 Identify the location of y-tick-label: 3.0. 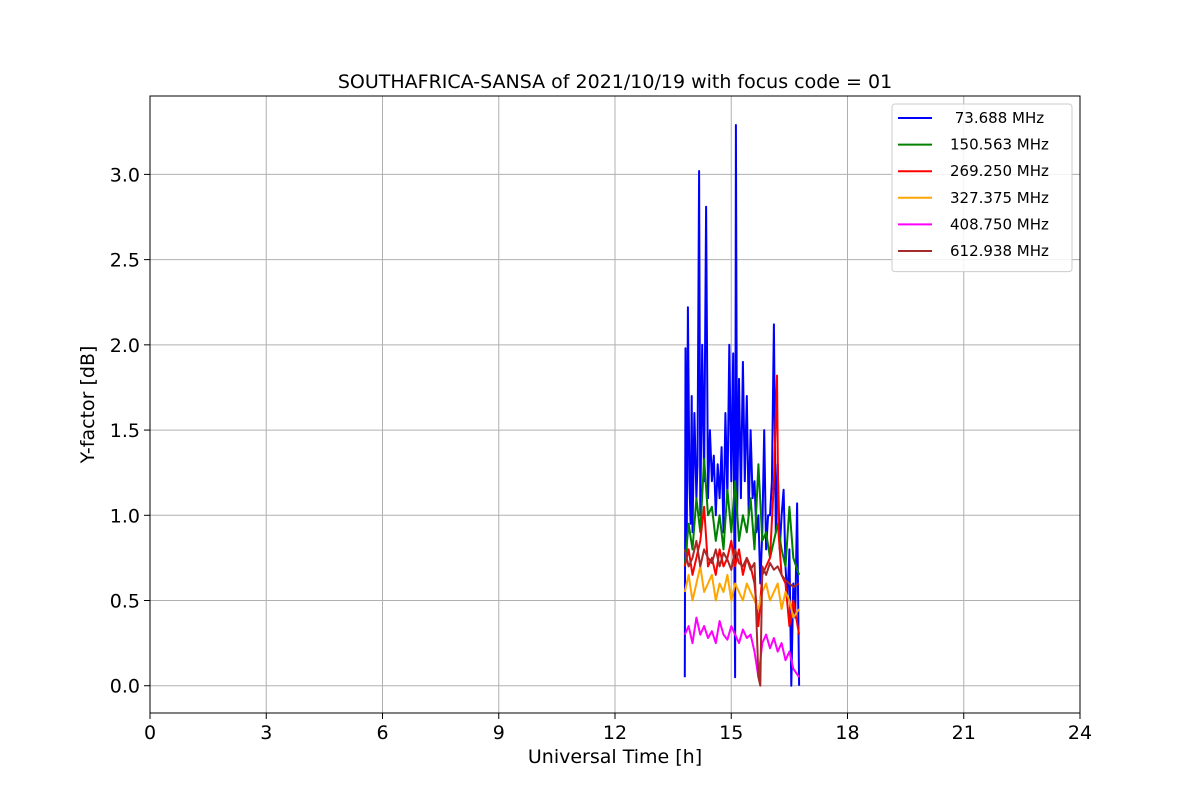
(125, 175).